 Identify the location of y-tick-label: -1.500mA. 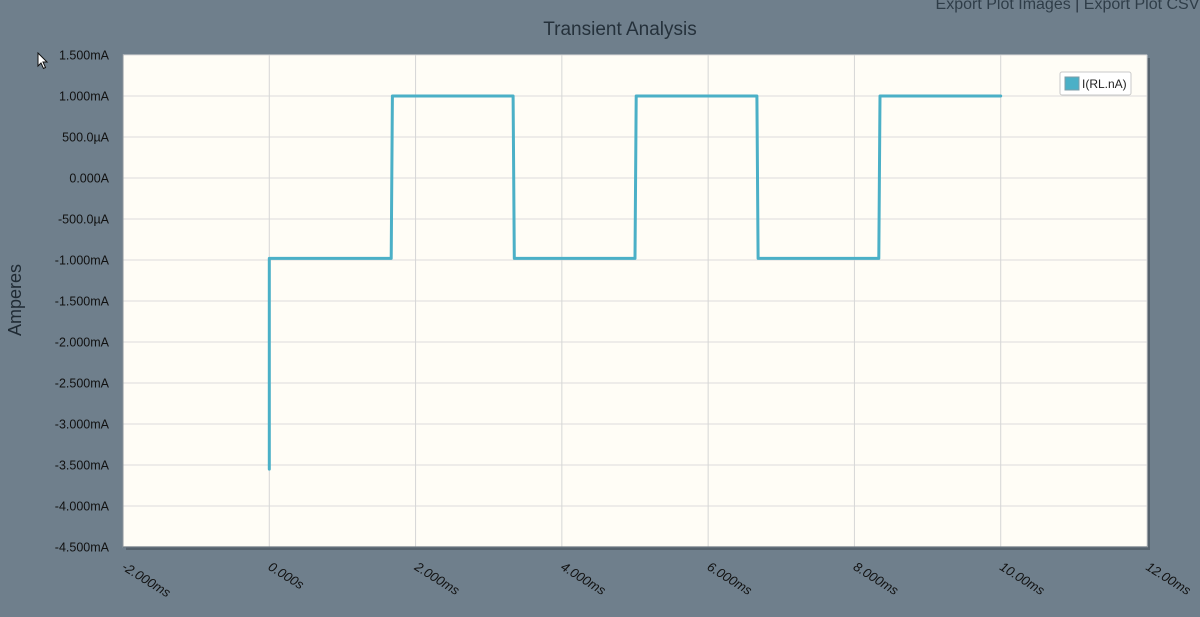
(82, 302).